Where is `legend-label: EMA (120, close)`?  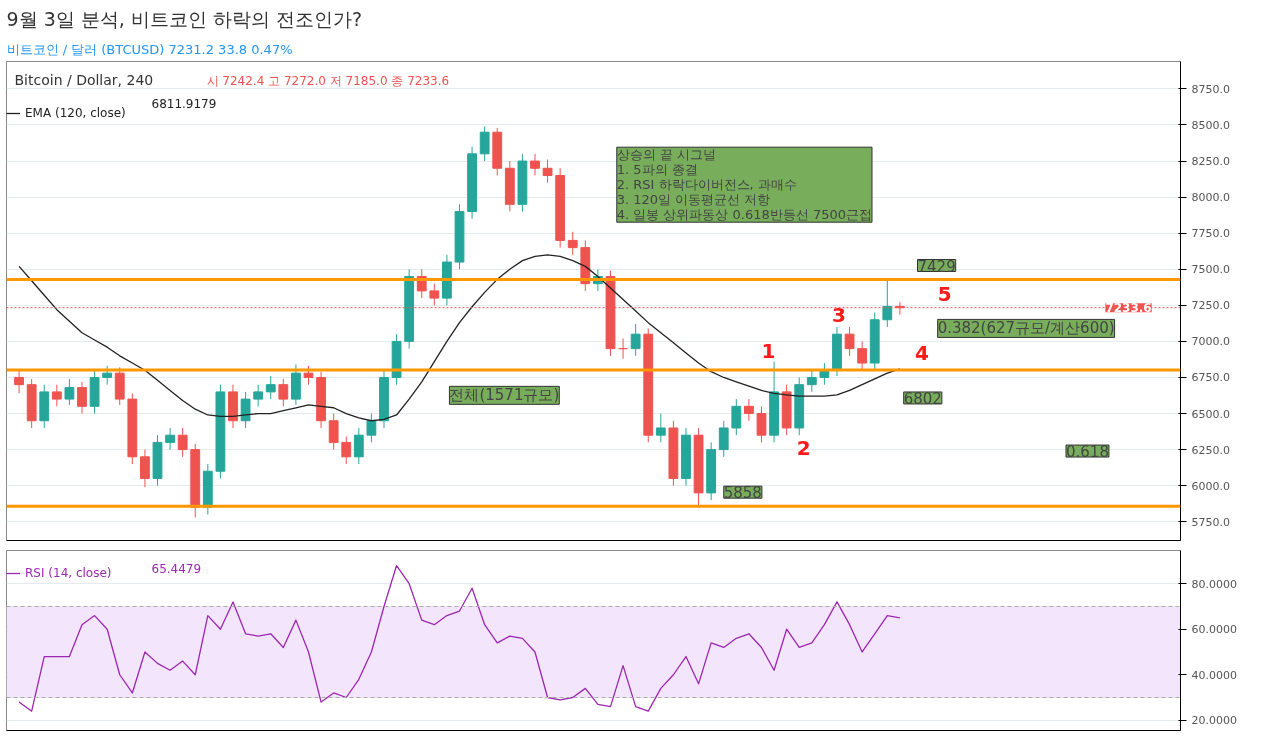
legend-label: EMA (120, close) is located at coordinates (75, 113).